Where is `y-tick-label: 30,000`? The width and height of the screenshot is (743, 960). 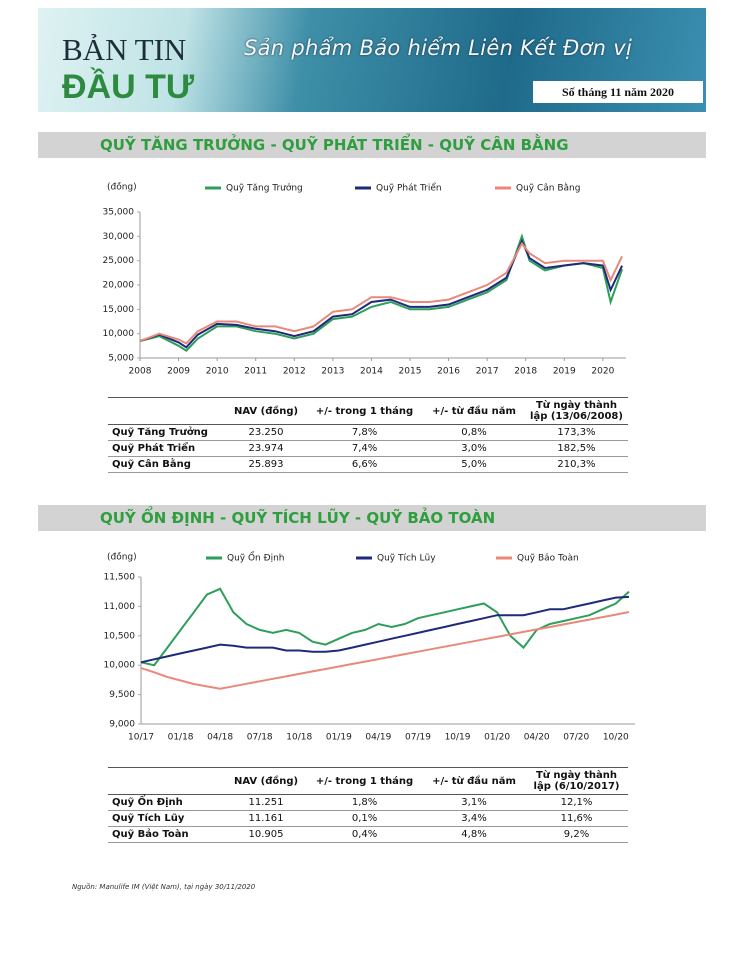 y-tick-label: 30,000 is located at coordinates (119, 237).